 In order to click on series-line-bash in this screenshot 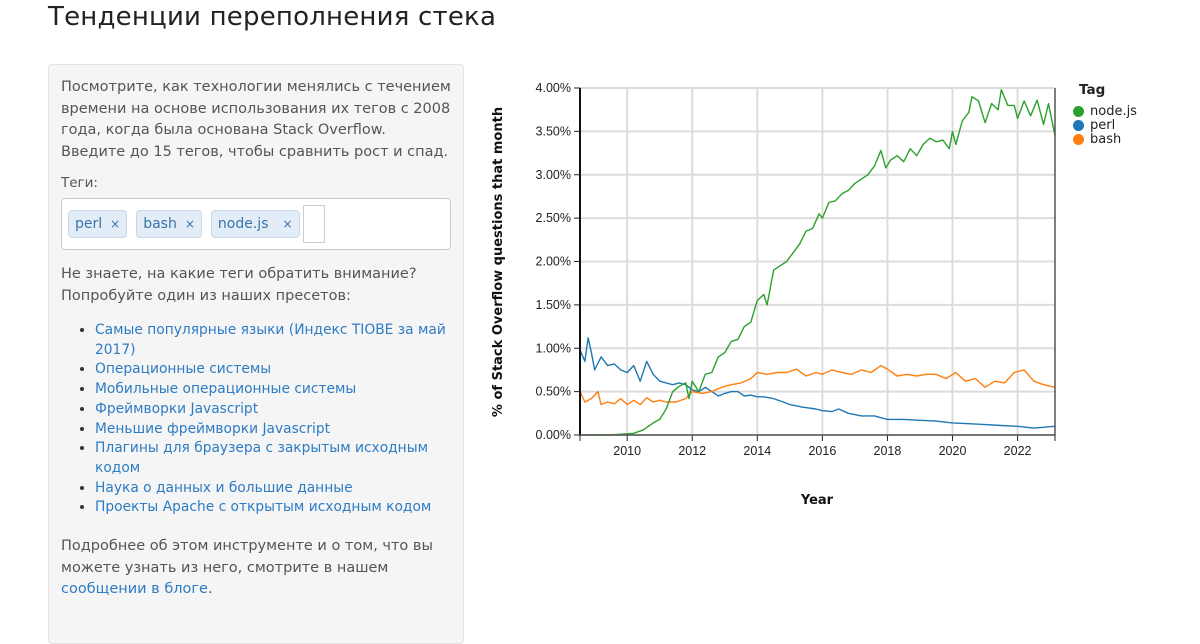, I will do `click(817, 385)`.